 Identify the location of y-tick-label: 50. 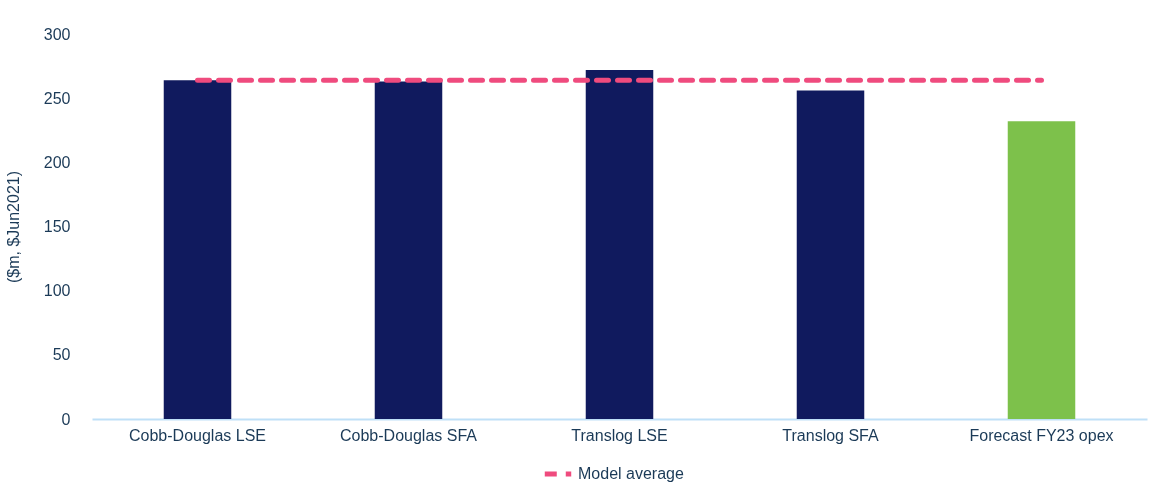
(61, 355).